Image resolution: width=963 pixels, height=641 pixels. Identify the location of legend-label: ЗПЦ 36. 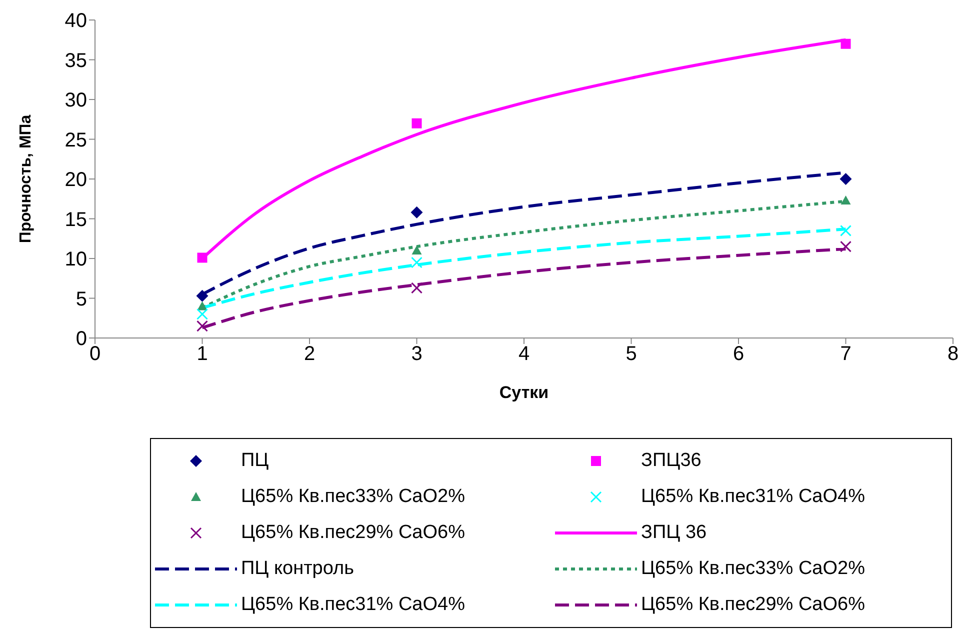
(674, 533).